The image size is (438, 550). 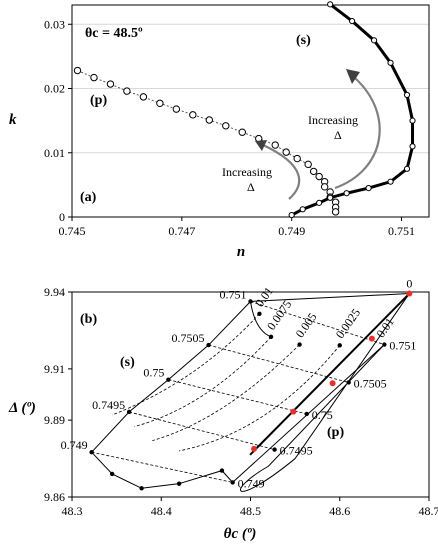 I want to click on panel-b-top-arc, so click(x=261, y=319).